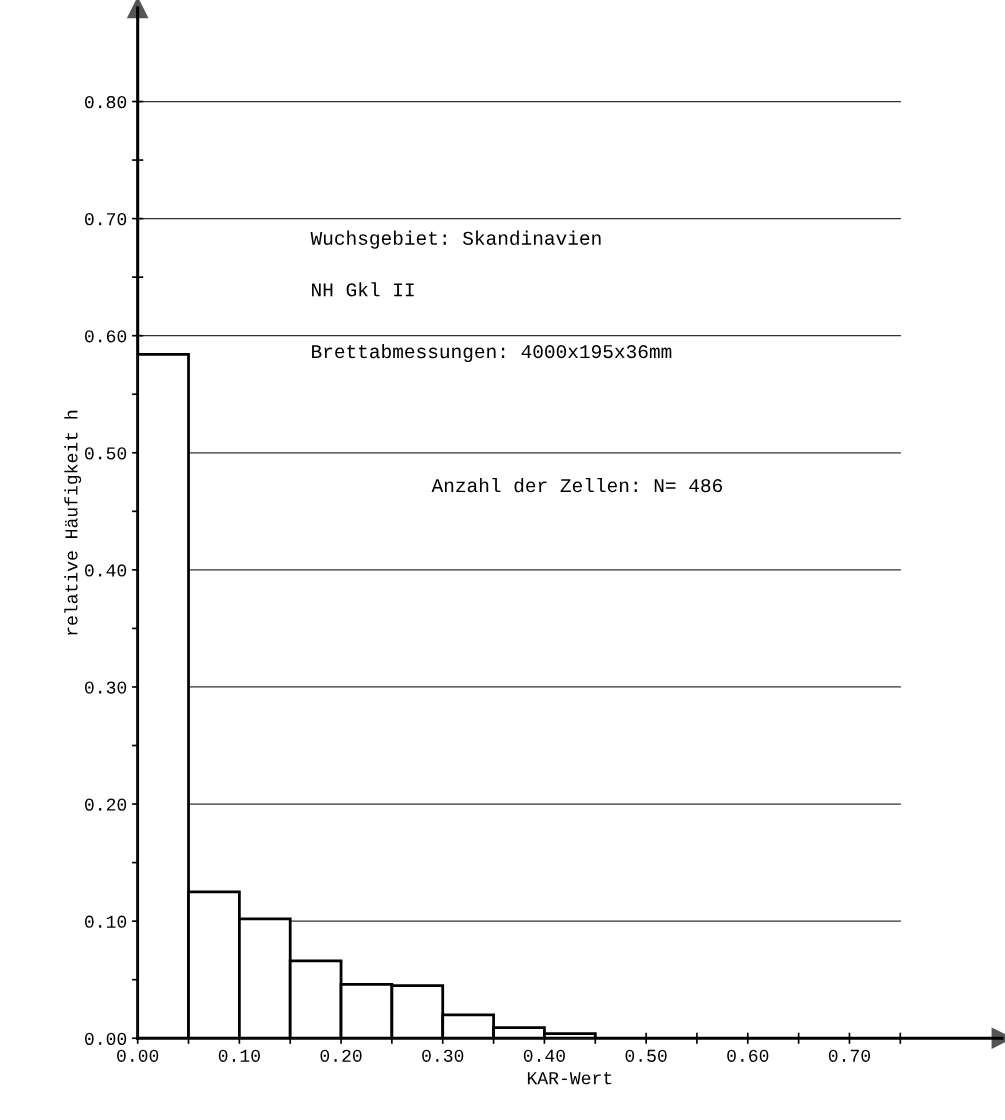 The image size is (1005, 1120). I want to click on y-axis-title: relative Häufigkeit h, so click(73, 522).